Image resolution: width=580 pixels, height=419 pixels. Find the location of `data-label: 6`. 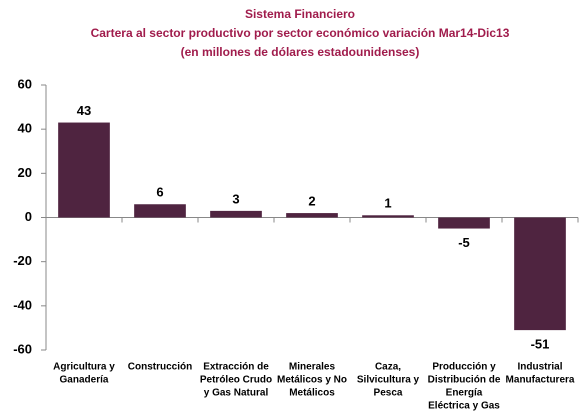

data-label: 6 is located at coordinates (159, 192).